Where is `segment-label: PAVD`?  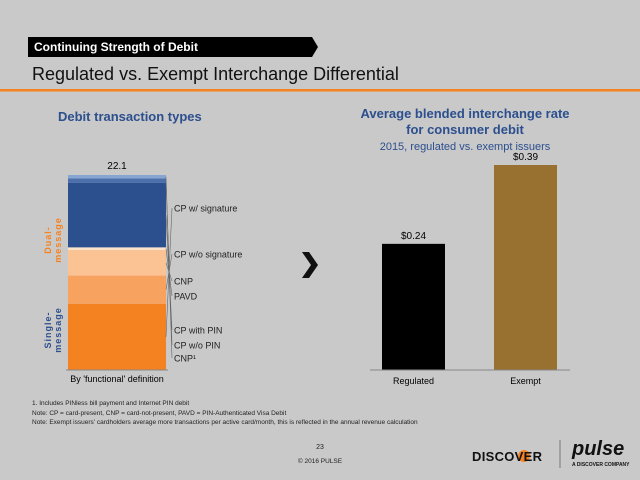 segment-label: PAVD is located at coordinates (186, 297).